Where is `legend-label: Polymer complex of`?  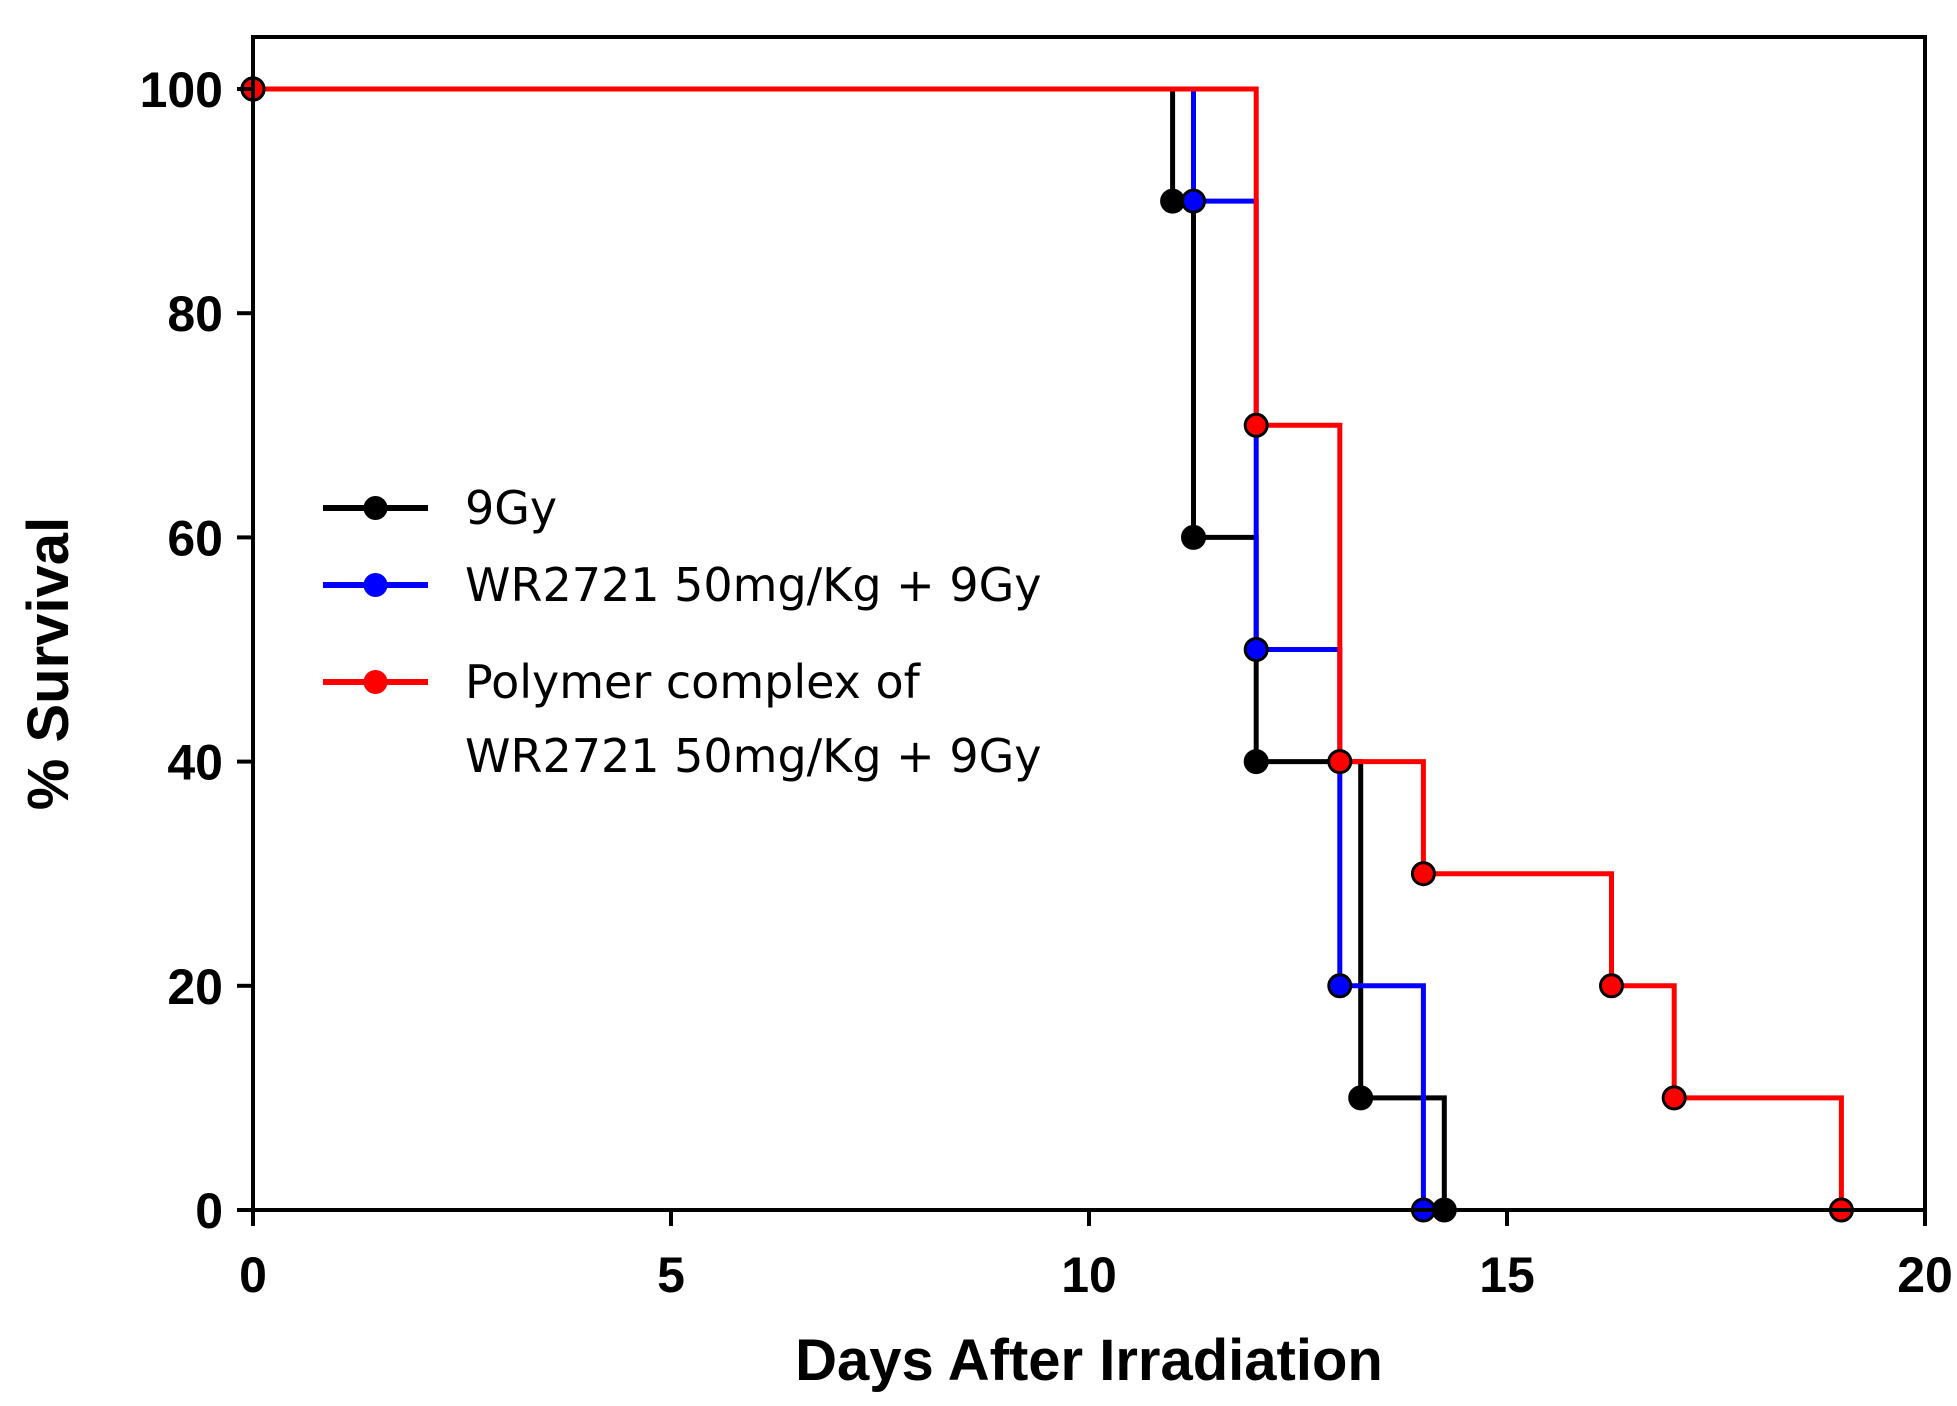
legend-label: Polymer complex of is located at coordinates (693, 682).